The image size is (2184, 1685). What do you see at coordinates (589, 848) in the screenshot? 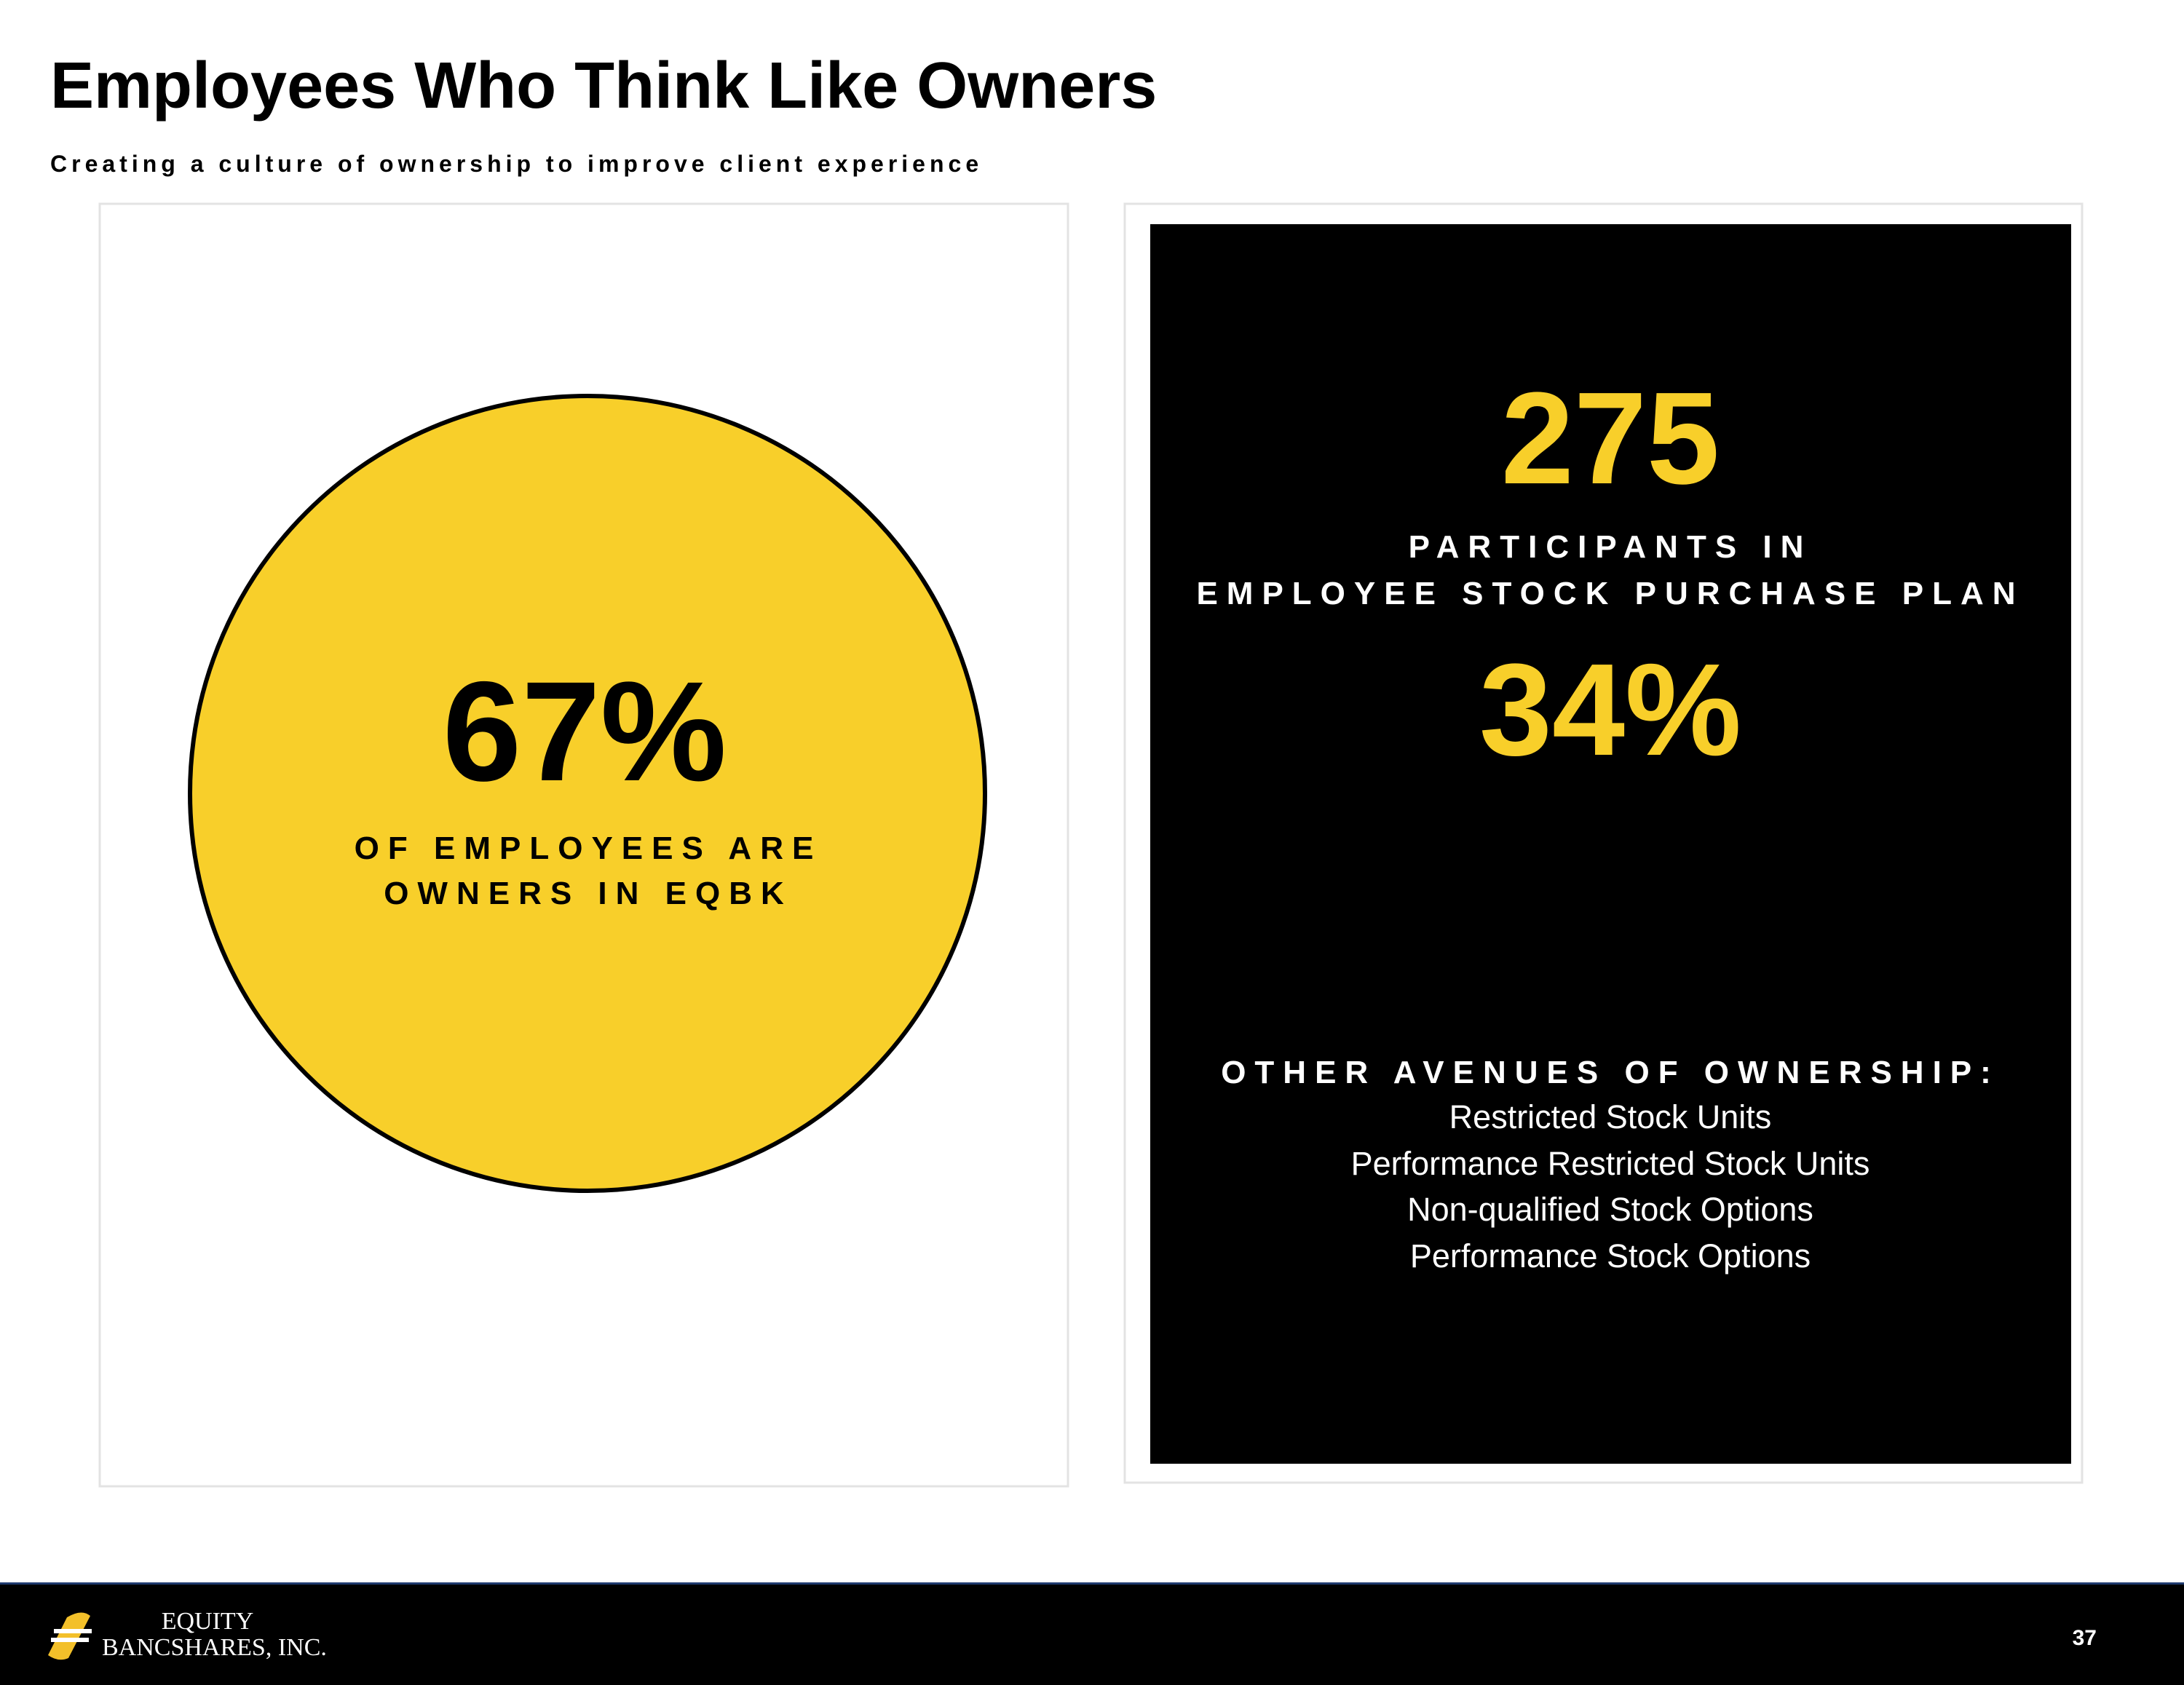
I see `caption-line: OF EMPLOYEES ARE` at bounding box center [589, 848].